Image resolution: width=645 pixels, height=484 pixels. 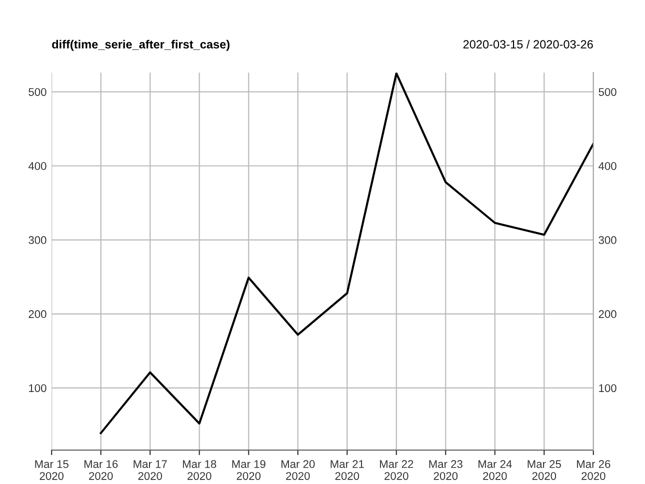 I want to click on x-tick-label: Mar 21 2020, so click(x=347, y=470).